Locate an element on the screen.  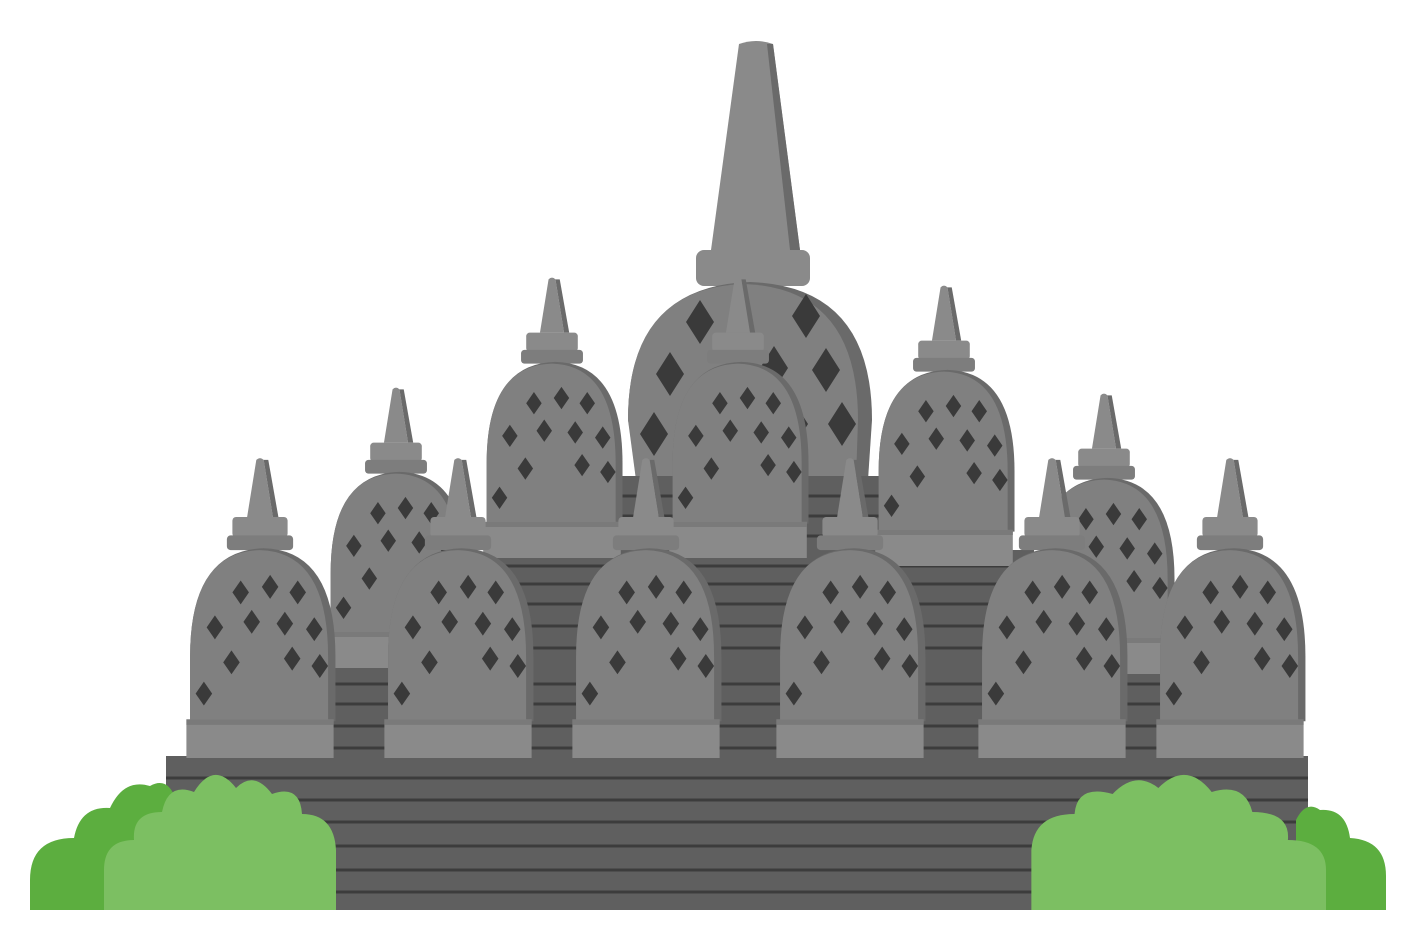
bush-icon-right is located at coordinates (1208, 842).